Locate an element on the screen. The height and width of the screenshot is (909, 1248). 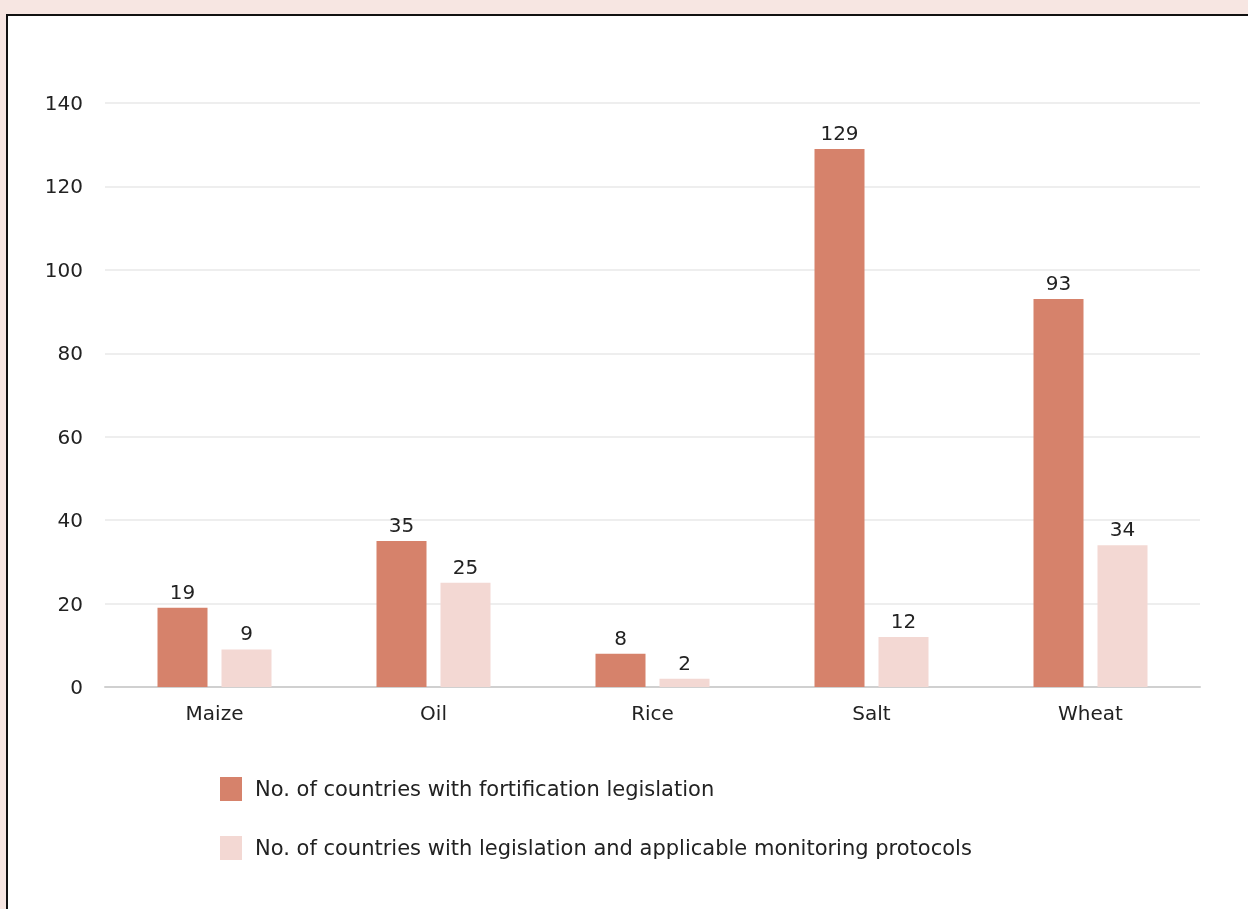
data-label: 129 is located at coordinates (839, 132).